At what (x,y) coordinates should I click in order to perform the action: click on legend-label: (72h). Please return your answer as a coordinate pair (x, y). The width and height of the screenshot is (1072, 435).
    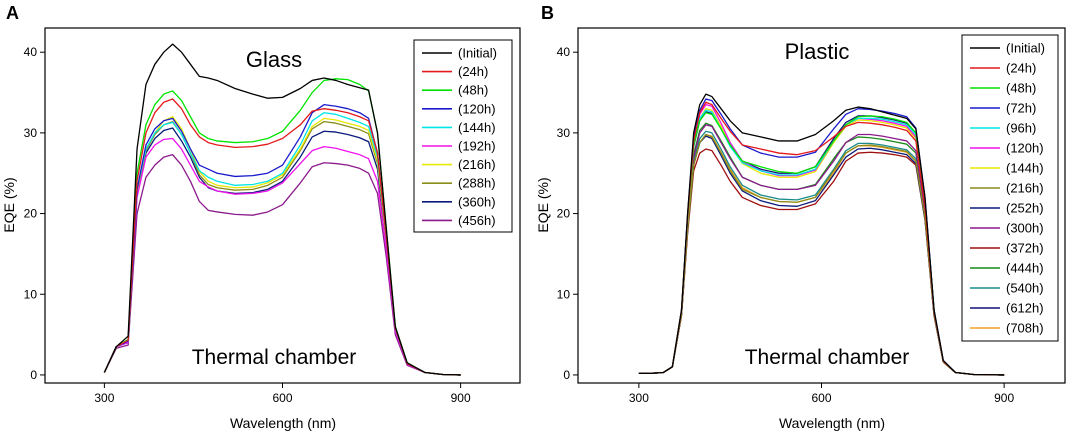
    Looking at the image, I should click on (1021, 108).